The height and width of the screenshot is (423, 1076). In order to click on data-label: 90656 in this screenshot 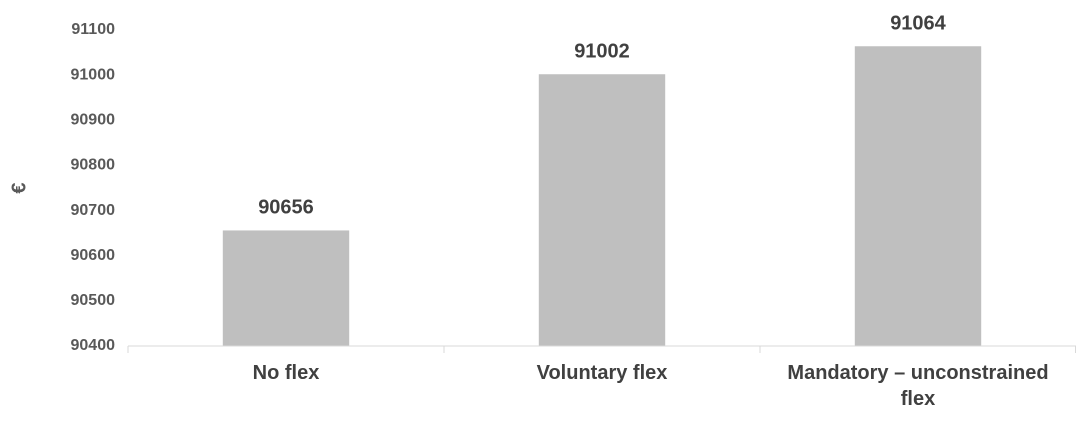, I will do `click(286, 208)`.